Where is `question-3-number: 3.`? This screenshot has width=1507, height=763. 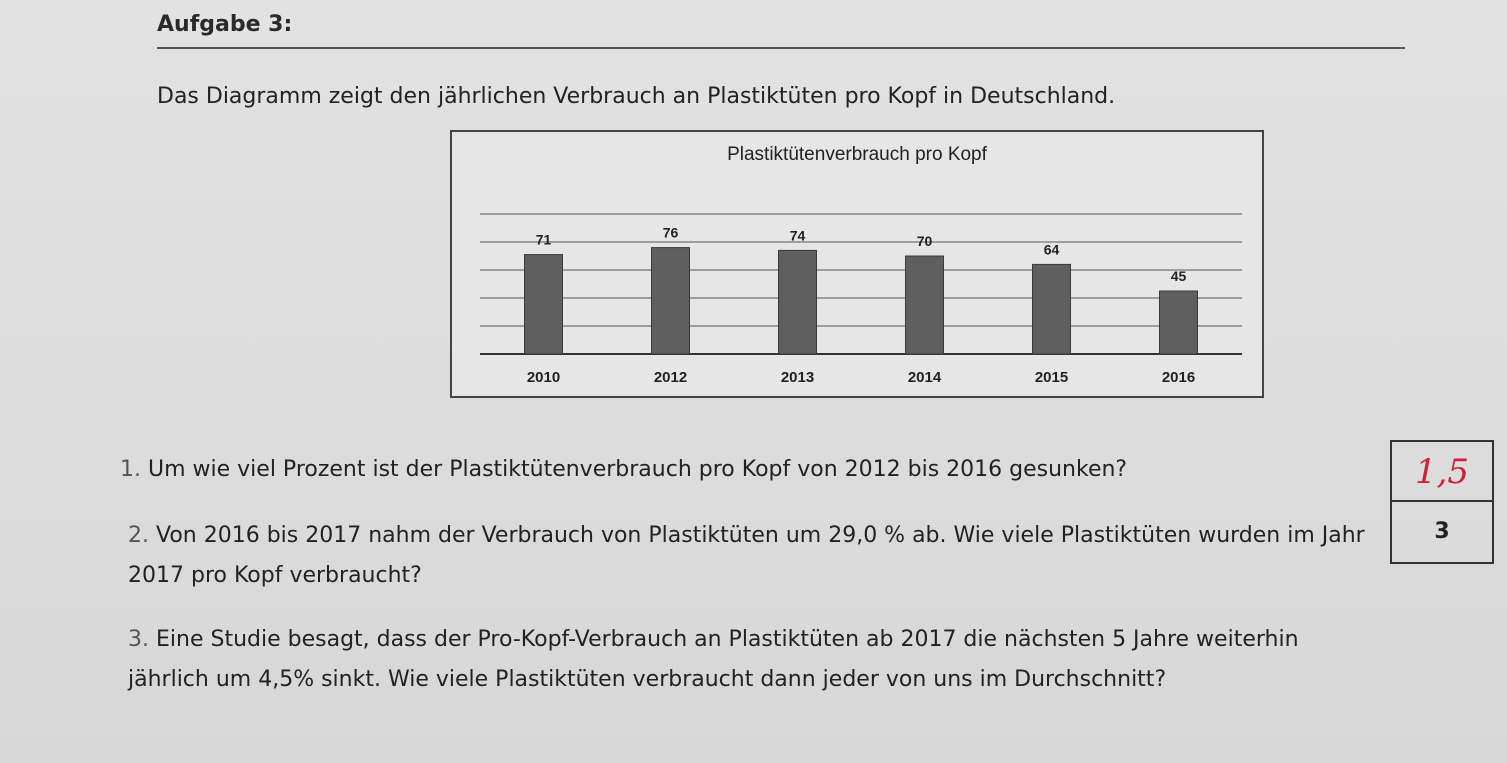 question-3-number: 3. is located at coordinates (138, 639).